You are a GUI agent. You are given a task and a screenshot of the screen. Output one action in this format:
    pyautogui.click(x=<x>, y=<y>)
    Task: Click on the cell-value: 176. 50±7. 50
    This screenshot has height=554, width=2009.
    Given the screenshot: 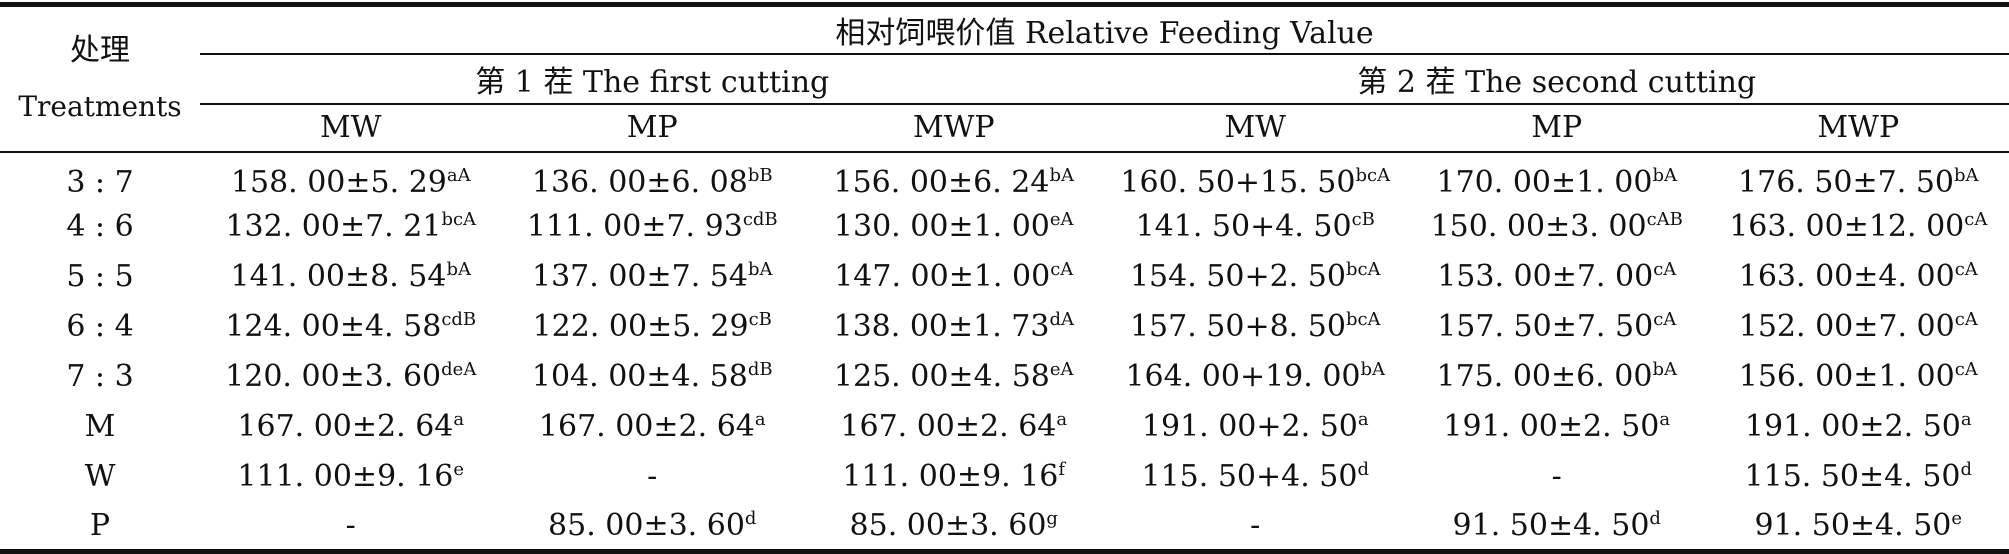 What is the action you would take?
    pyautogui.click(x=1846, y=182)
    